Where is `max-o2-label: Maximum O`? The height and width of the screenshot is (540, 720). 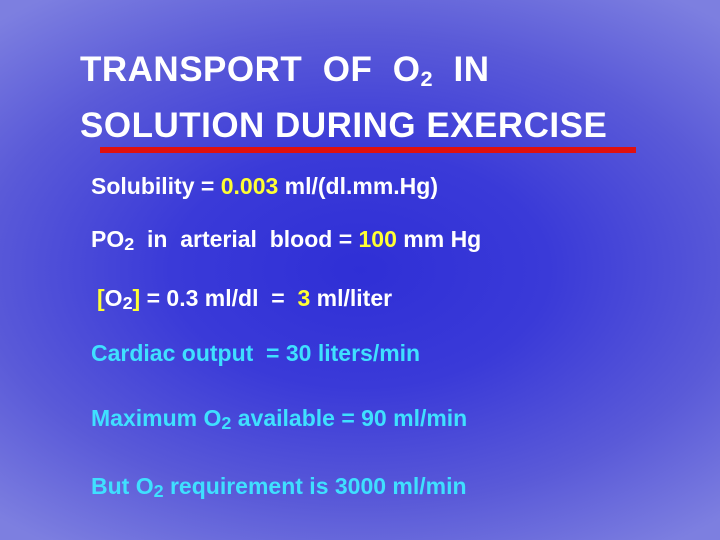 max-o2-label: Maximum O is located at coordinates (156, 418).